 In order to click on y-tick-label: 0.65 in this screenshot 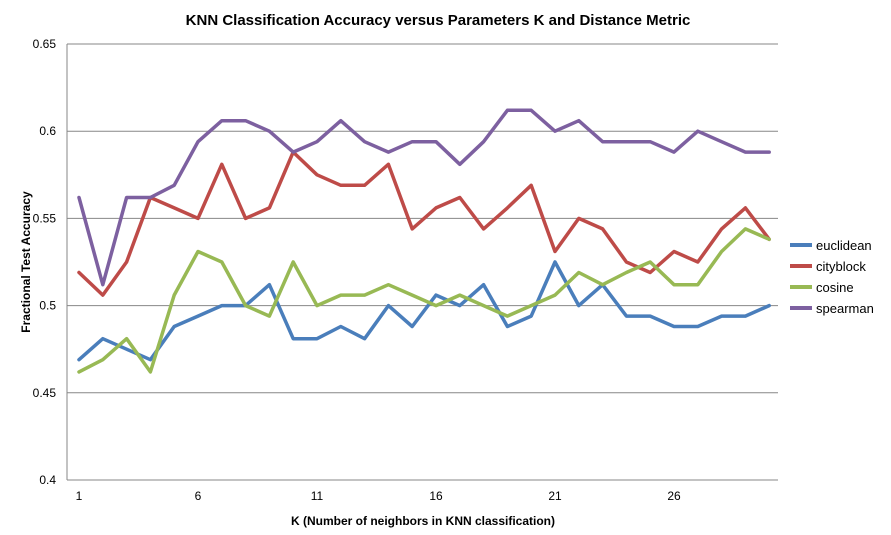, I will do `click(45, 44)`.